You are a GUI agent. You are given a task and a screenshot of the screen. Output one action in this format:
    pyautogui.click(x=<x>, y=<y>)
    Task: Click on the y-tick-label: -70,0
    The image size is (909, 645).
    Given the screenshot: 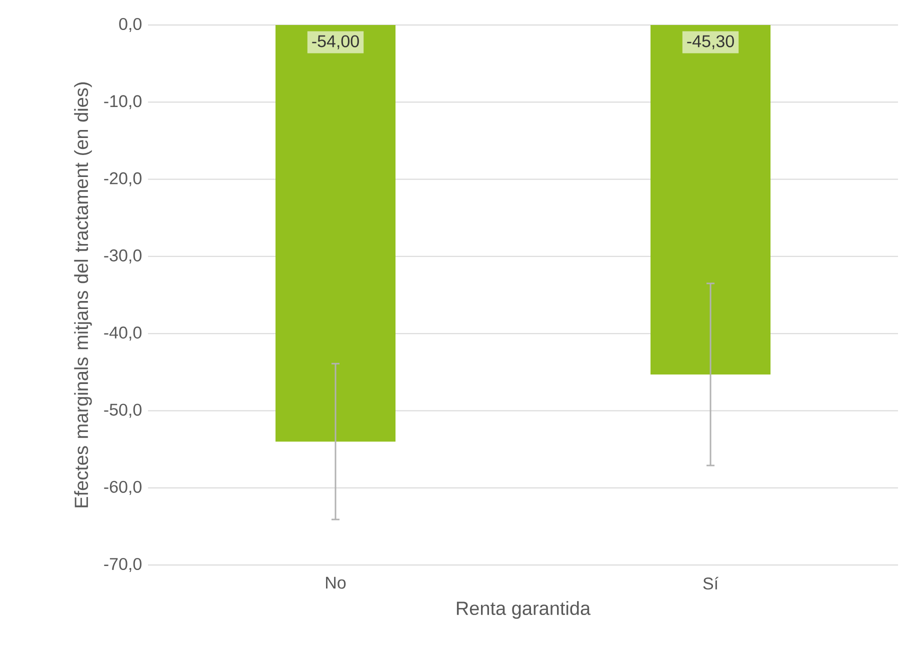 What is the action you would take?
    pyautogui.click(x=123, y=565)
    